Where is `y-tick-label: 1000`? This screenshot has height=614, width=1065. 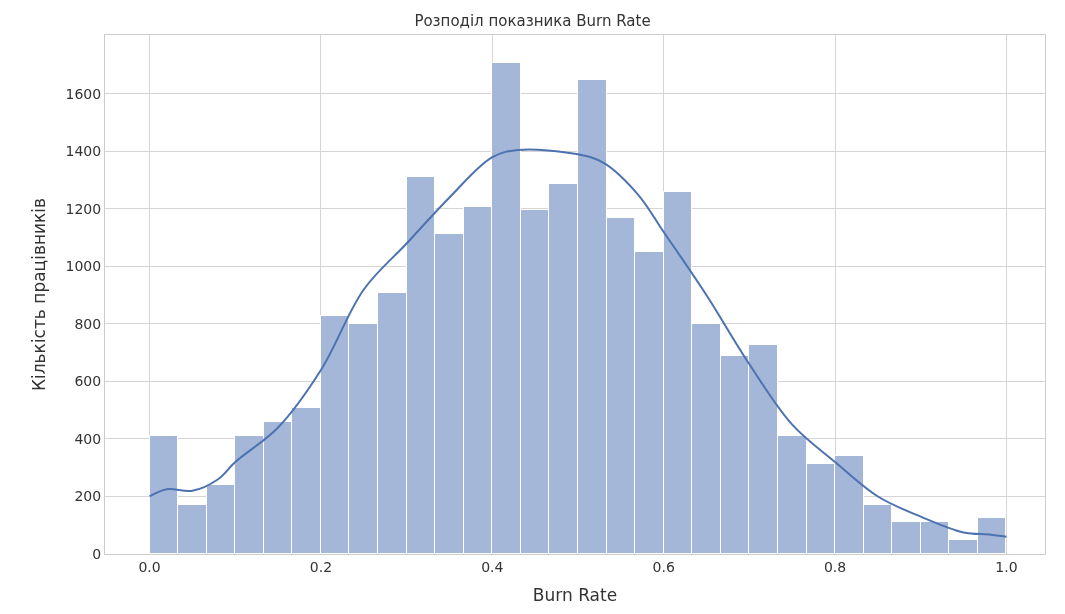 y-tick-label: 1000 is located at coordinates (83, 266).